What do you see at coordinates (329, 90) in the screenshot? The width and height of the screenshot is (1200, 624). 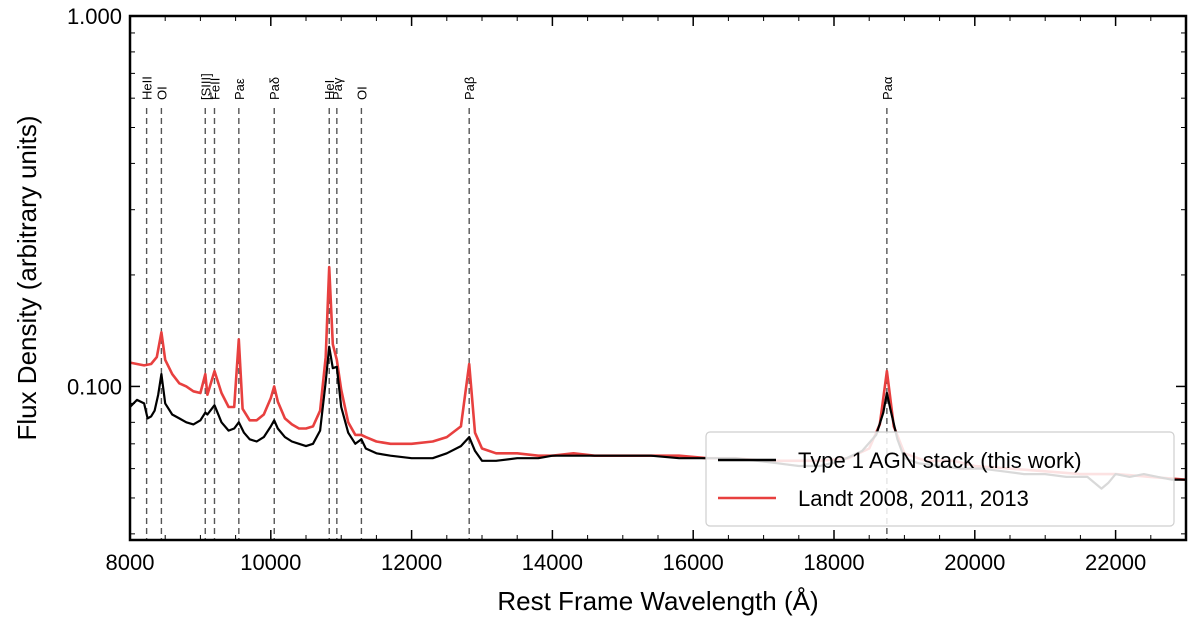 I see `emission-line-label: HeI` at bounding box center [329, 90].